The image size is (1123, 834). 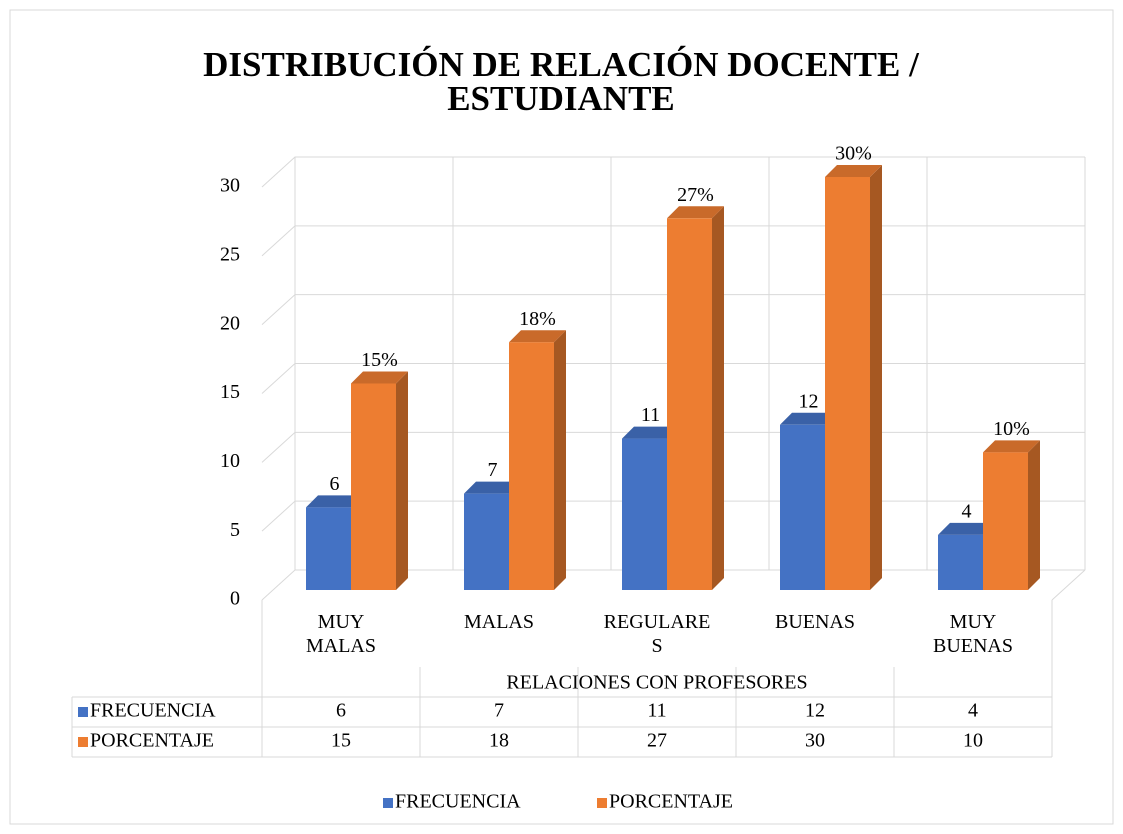 I want to click on y-tick-label: 5, so click(x=235, y=530).